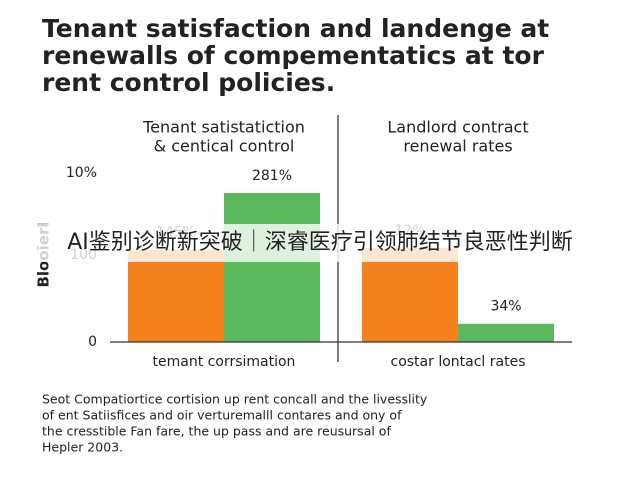  Describe the element at coordinates (458, 362) in the screenshot. I see `x-tick-label: costar lontacl rates` at that location.